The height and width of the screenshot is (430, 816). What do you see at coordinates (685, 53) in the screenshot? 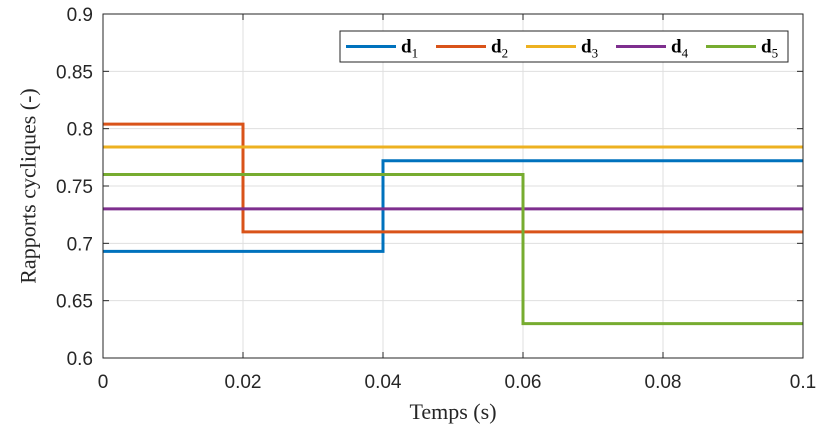
I see `legend-label-subscript: 4` at bounding box center [685, 53].